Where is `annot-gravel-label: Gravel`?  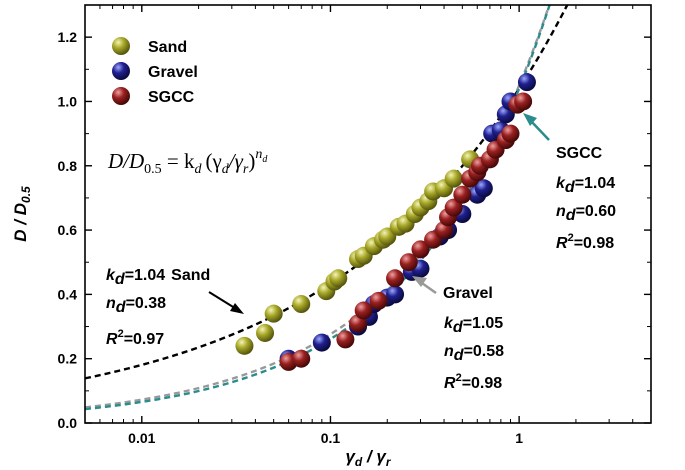 annot-gravel-label: Gravel is located at coordinates (468, 293).